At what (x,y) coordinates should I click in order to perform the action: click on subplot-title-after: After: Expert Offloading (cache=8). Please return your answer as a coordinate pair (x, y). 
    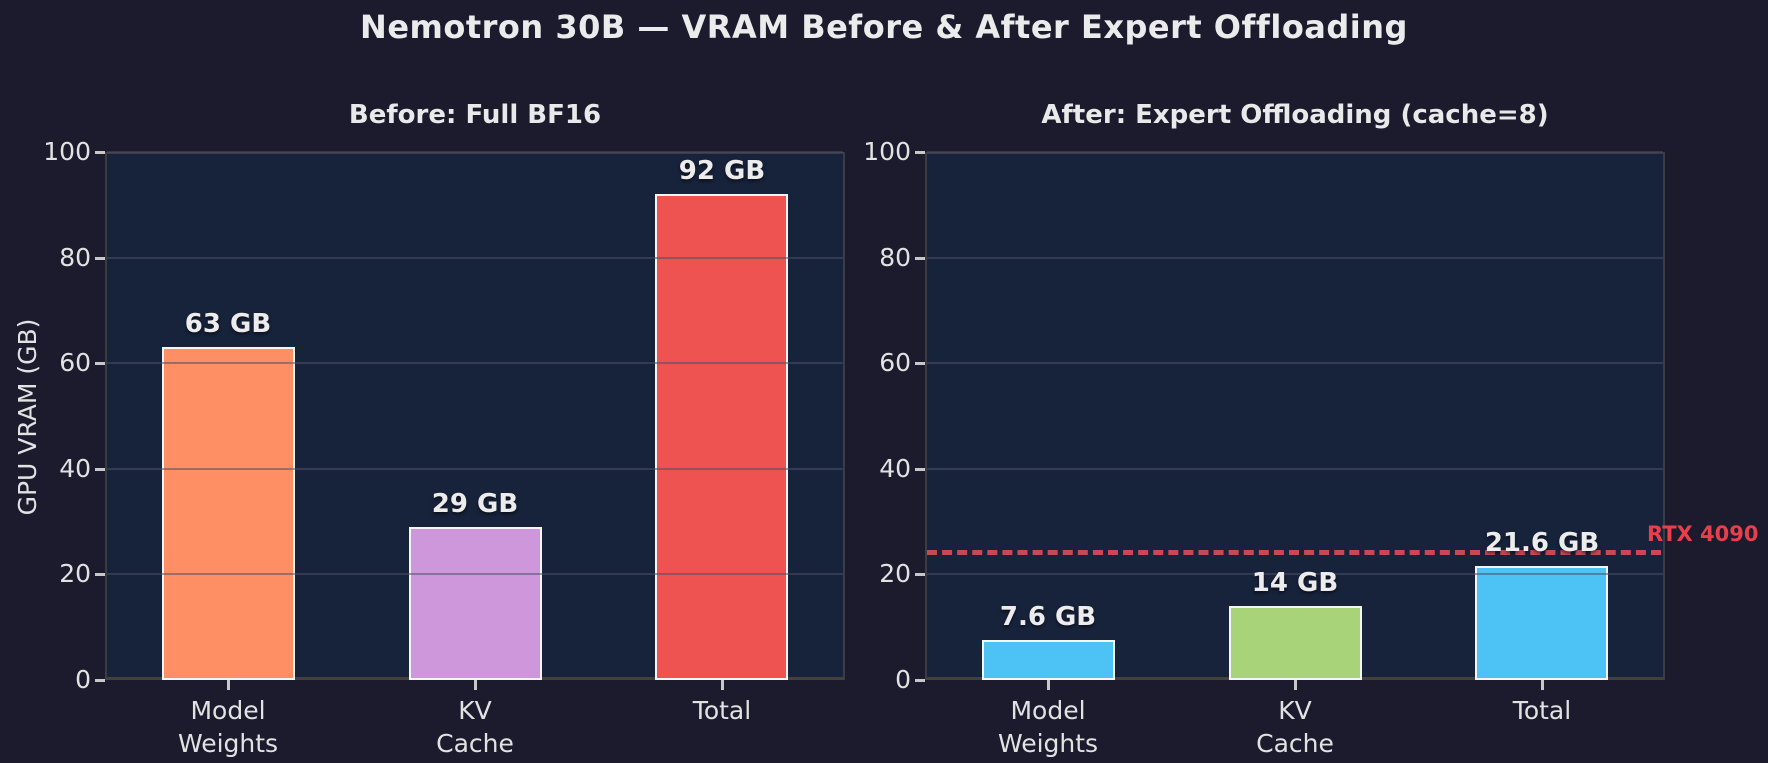
    Looking at the image, I should click on (1295, 115).